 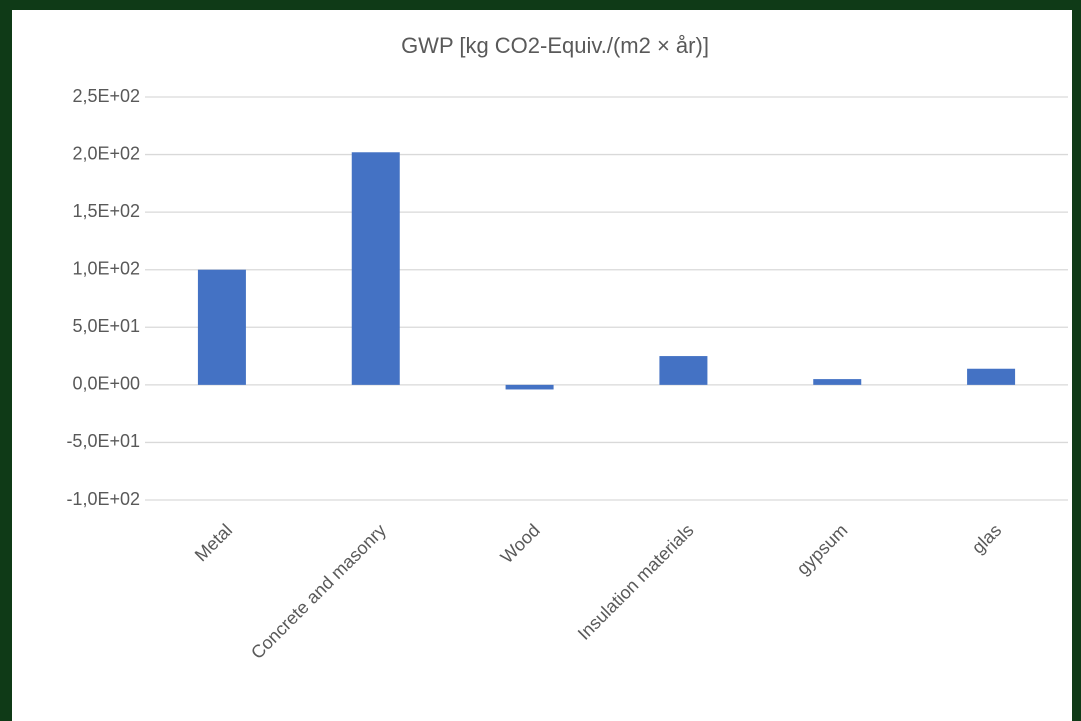 I want to click on y-tick-label: 2,0E+02, so click(x=106, y=153).